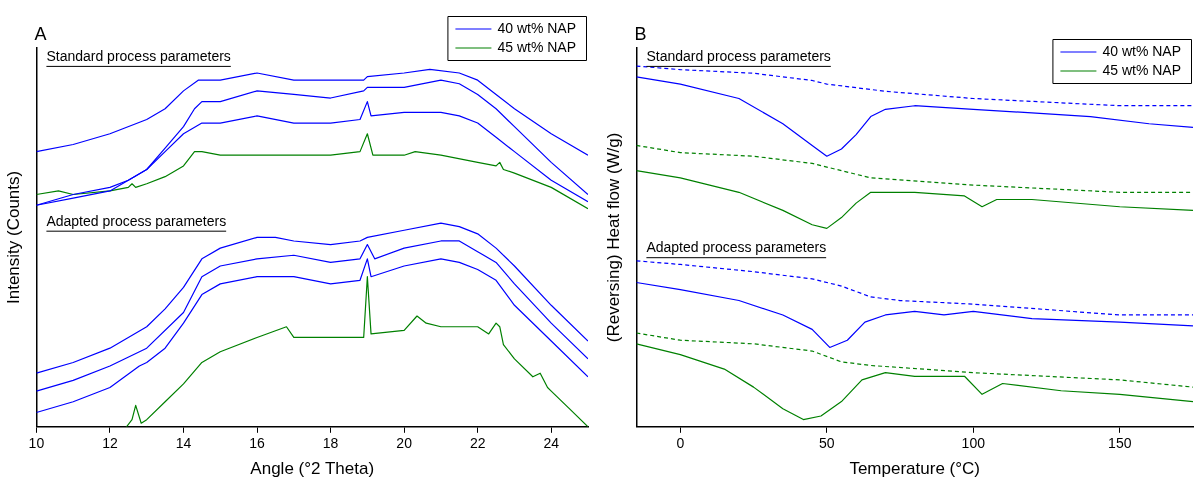  I want to click on x-tick-label: 20, so click(404, 443).